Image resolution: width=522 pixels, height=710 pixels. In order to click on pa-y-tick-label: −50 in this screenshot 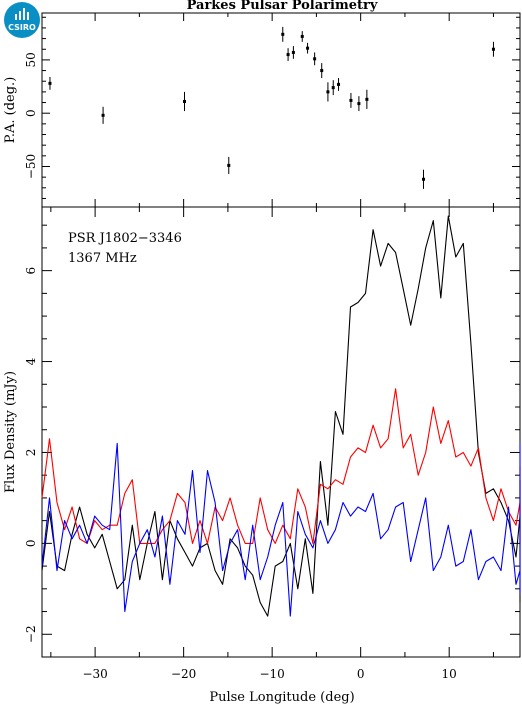, I will do `click(31, 166)`.